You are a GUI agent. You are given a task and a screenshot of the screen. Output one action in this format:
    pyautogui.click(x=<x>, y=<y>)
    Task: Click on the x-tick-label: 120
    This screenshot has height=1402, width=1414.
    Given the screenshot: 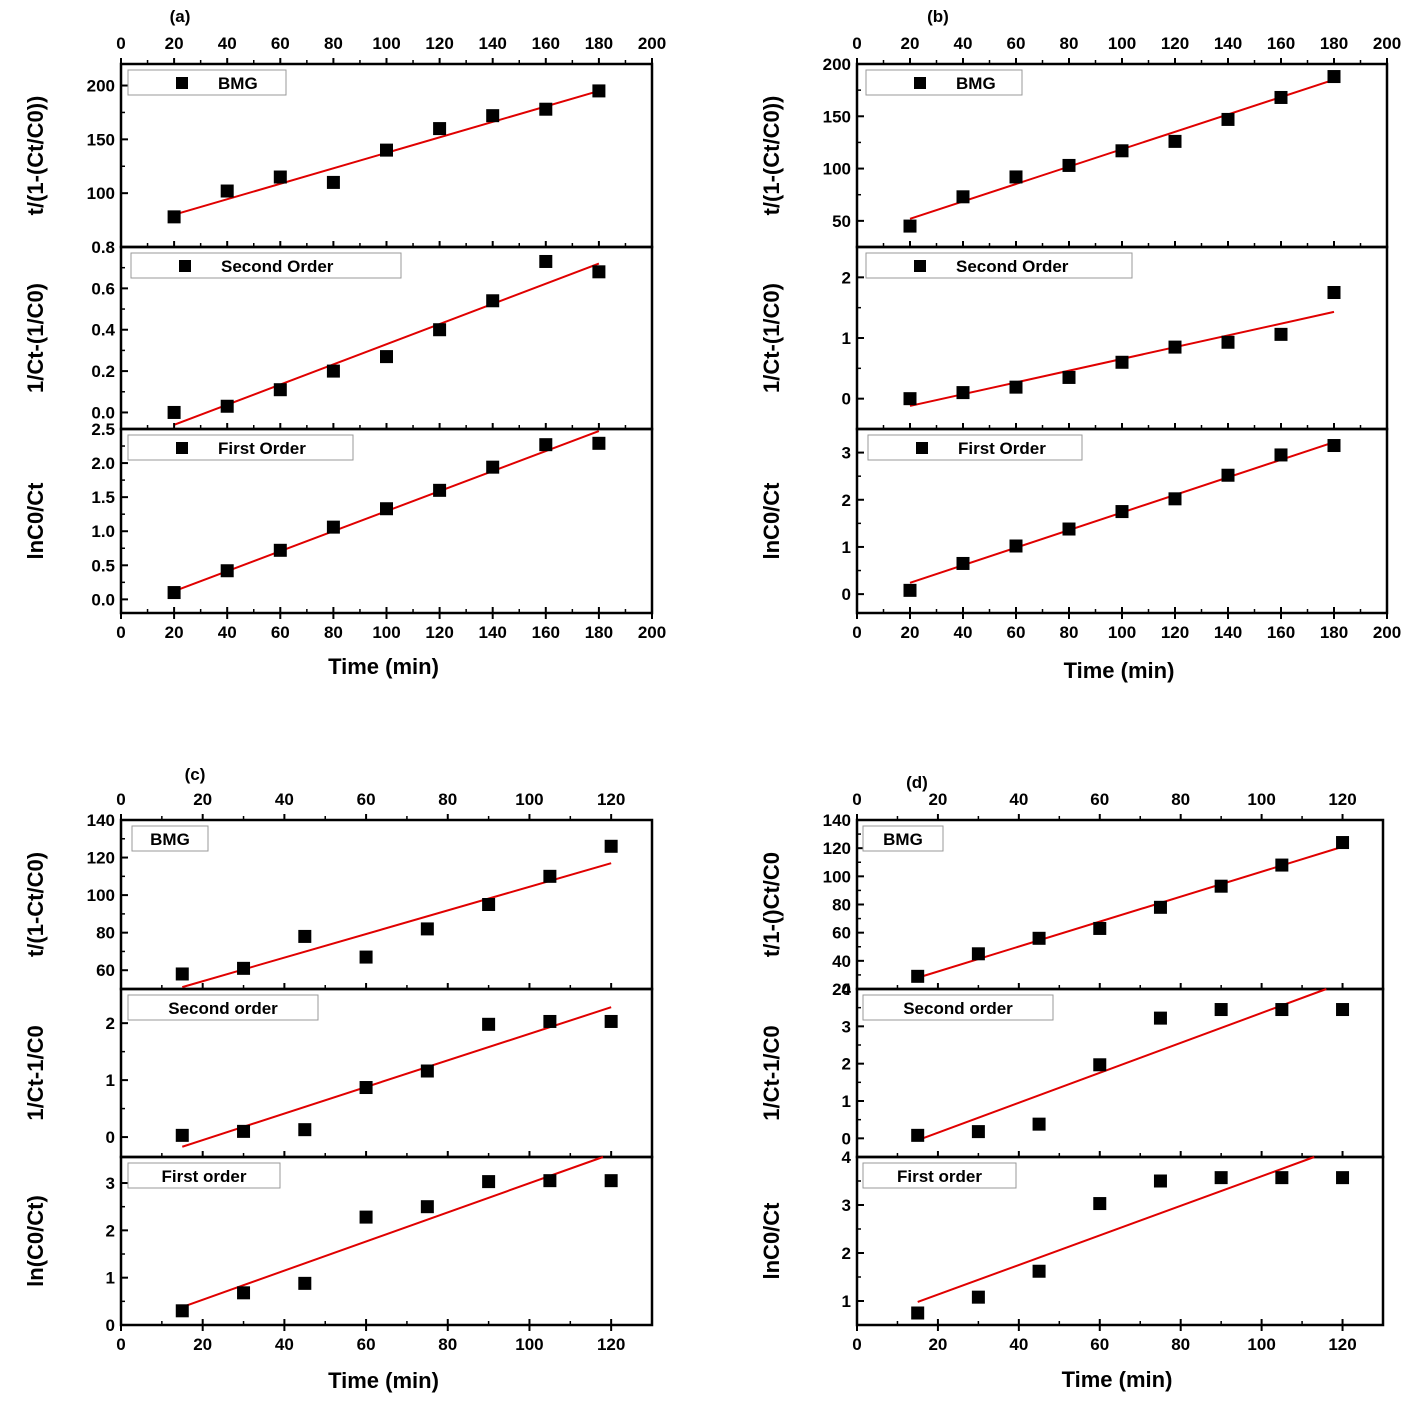 What is the action you would take?
    pyautogui.click(x=439, y=632)
    